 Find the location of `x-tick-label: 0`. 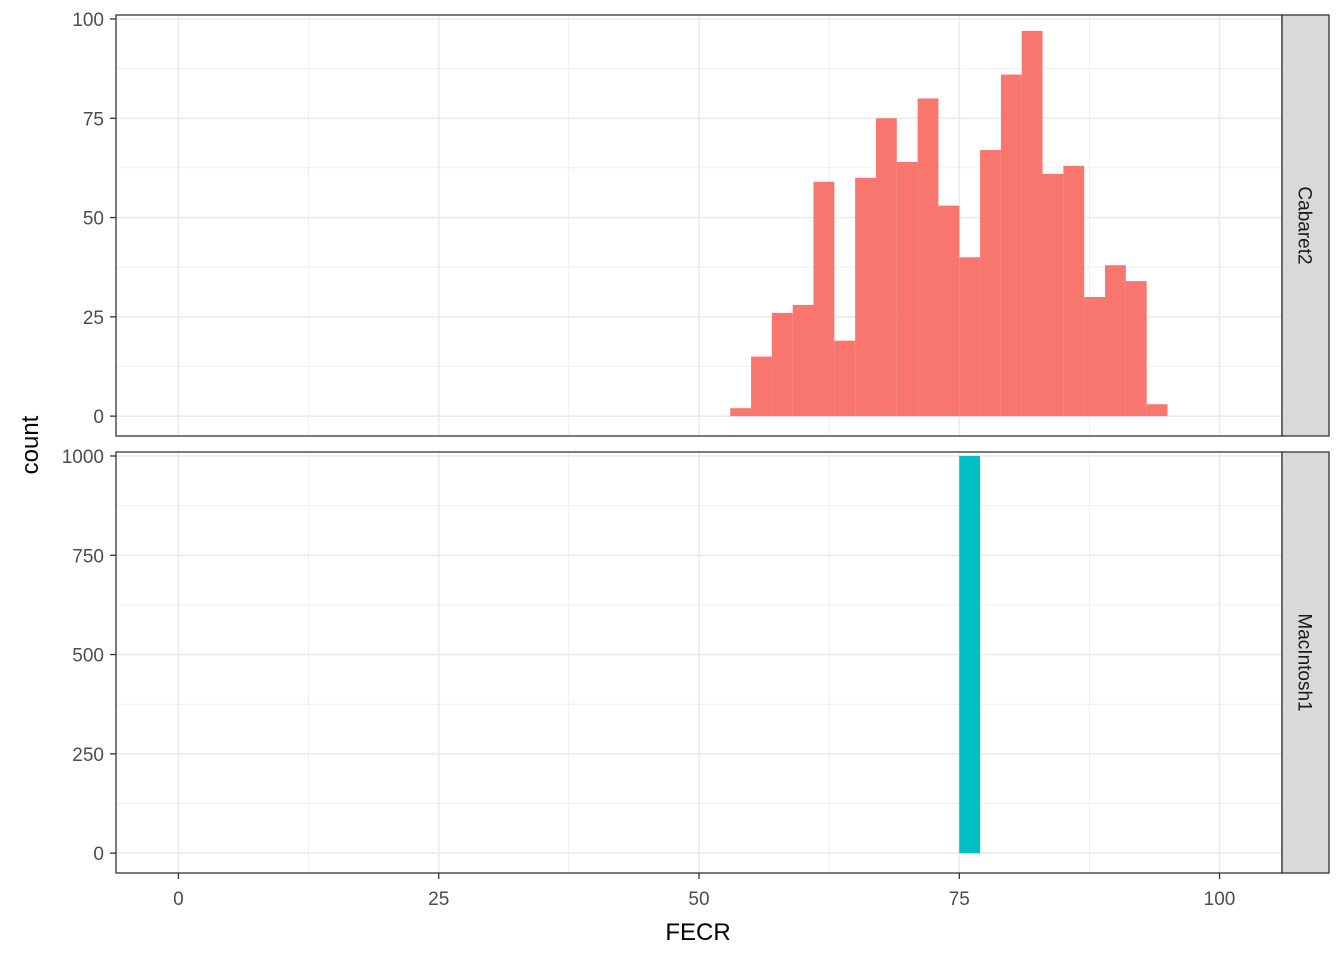

x-tick-label: 0 is located at coordinates (178, 899).